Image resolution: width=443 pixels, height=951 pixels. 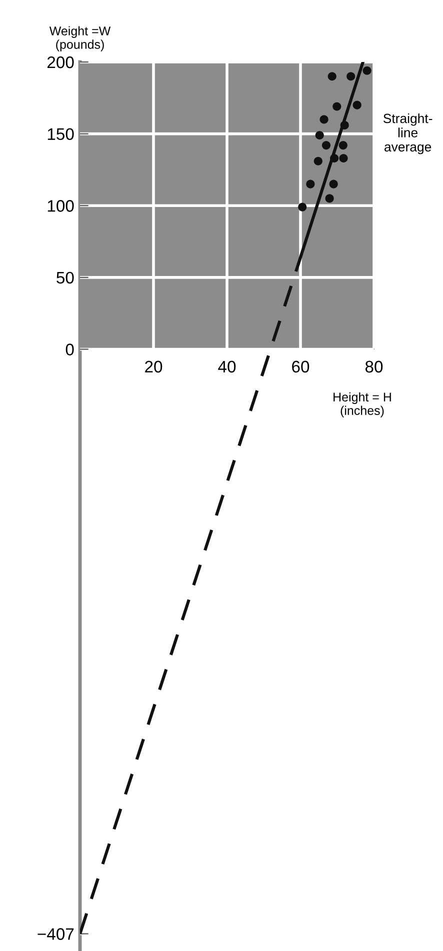 I want to click on y-tick-label: 50, so click(x=65, y=278).